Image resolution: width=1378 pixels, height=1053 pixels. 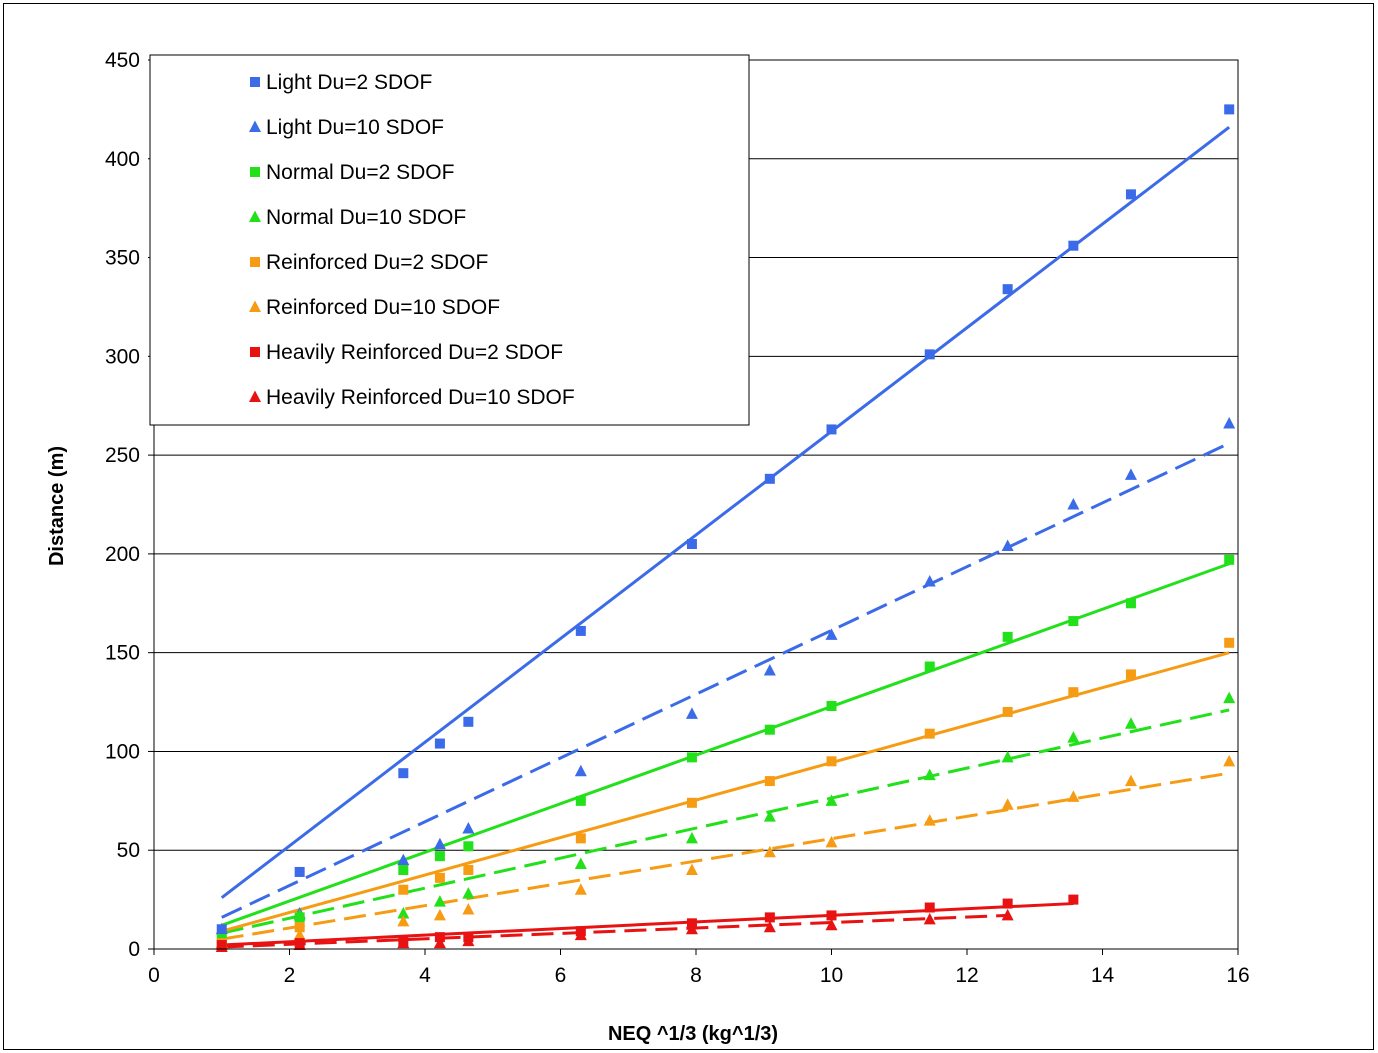 What do you see at coordinates (425, 975) in the screenshot?
I see `x-tick-label: 4` at bounding box center [425, 975].